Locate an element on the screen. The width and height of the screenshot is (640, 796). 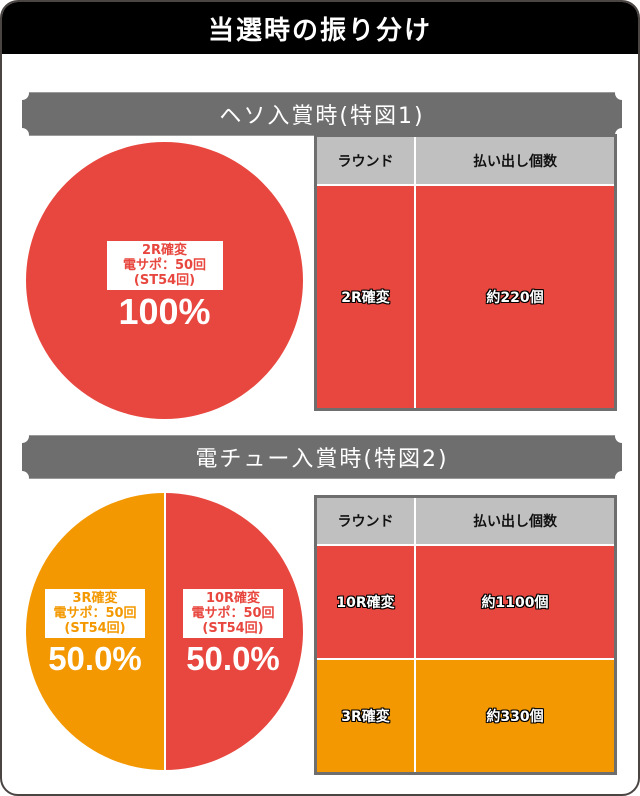
page-title: 当選時の振り分け is located at coordinates (320, 28).